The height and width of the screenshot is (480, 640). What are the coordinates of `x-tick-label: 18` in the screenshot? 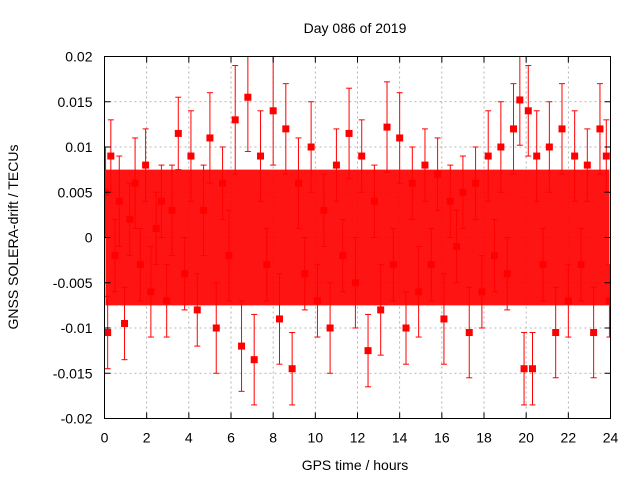 It's located at (484, 438).